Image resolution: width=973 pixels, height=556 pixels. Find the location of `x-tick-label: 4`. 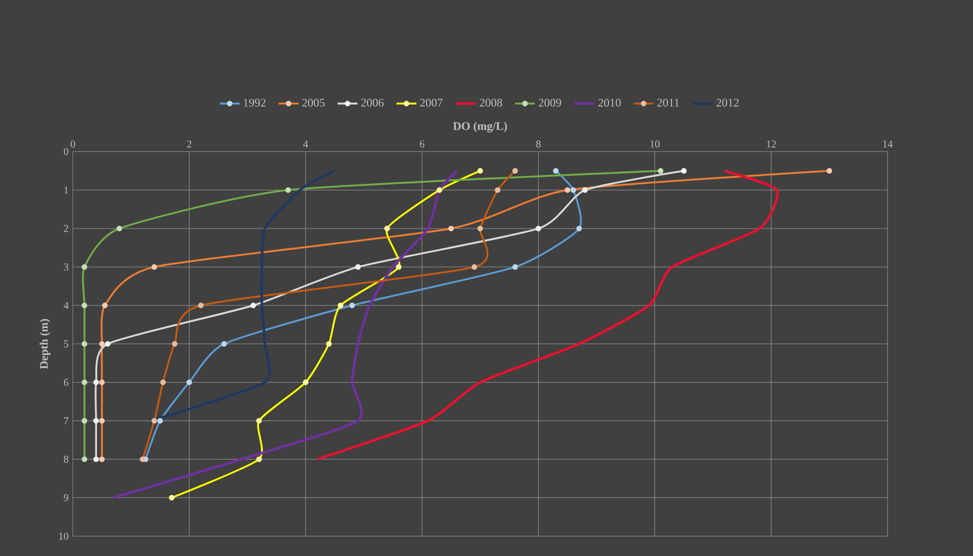

x-tick-label: 4 is located at coordinates (305, 144).